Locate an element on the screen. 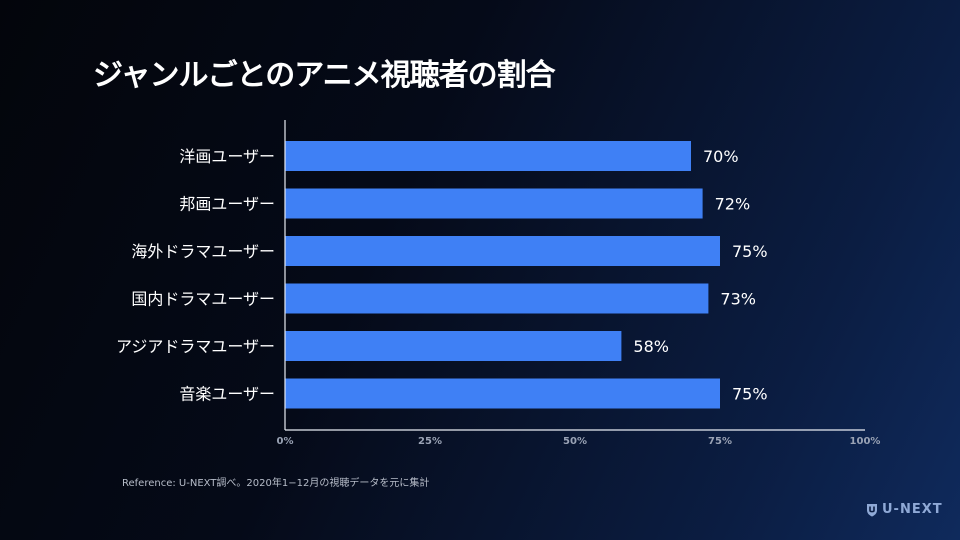 This screenshot has height=540, width=960. u-next-logo: U-NEXT is located at coordinates (904, 509).